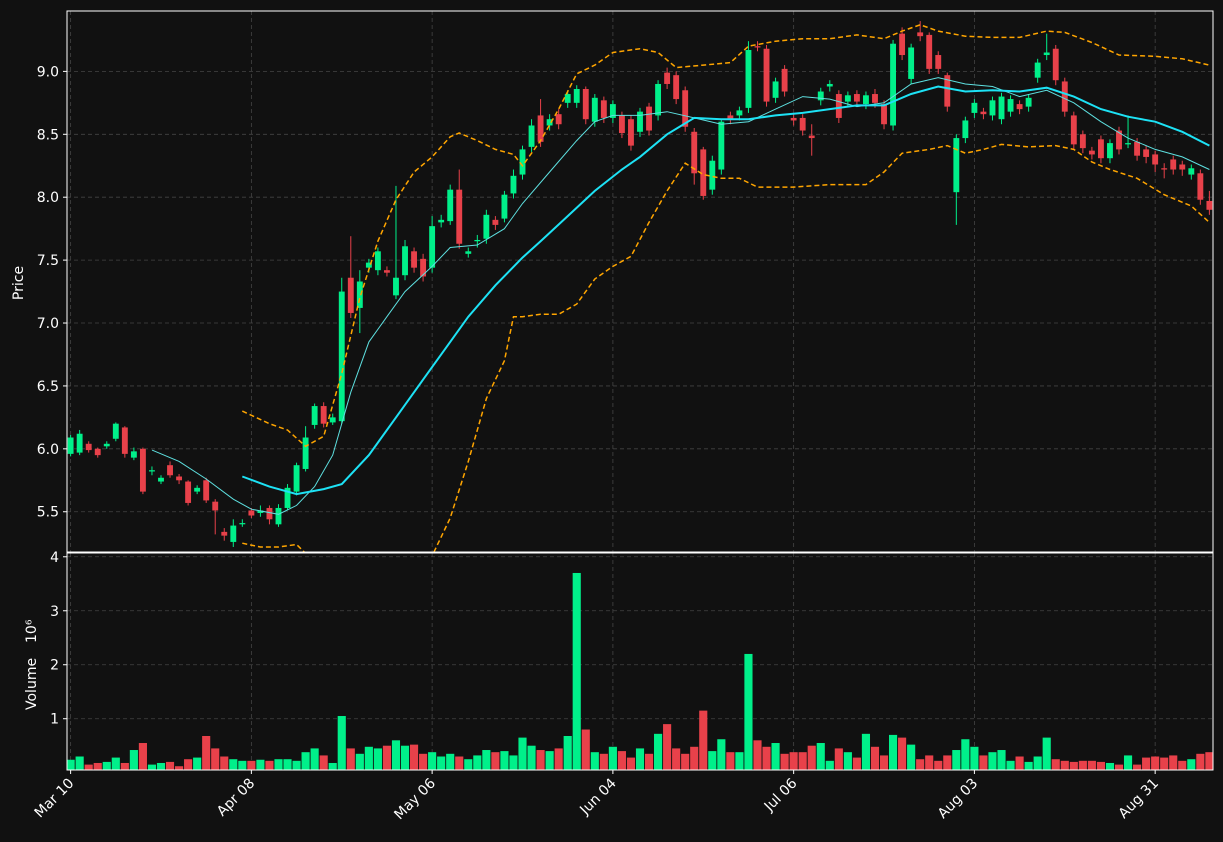 The image size is (1223, 842). I want to click on y-tick-label: 7.5, so click(48, 261).